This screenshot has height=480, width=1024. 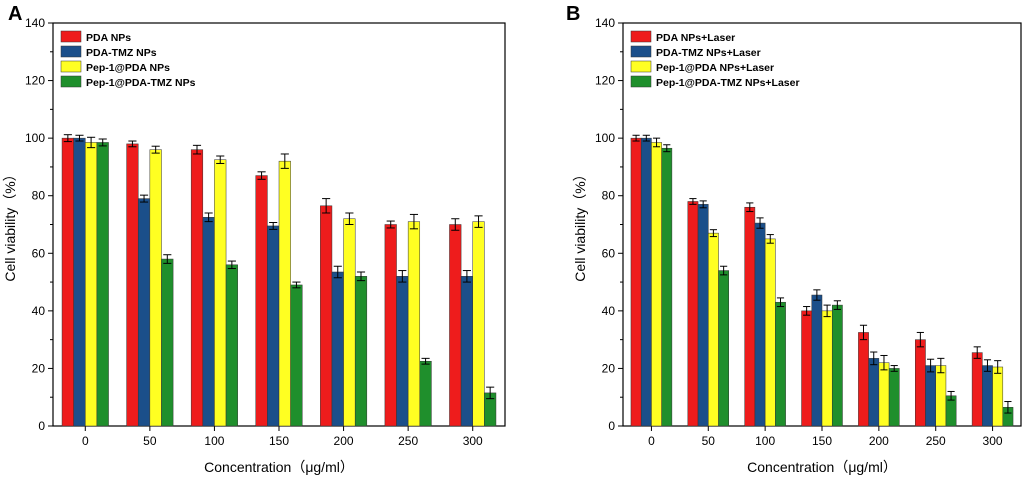 What do you see at coordinates (128, 68) in the screenshot?
I see `legend-label: Pep-1@PDA NPs` at bounding box center [128, 68].